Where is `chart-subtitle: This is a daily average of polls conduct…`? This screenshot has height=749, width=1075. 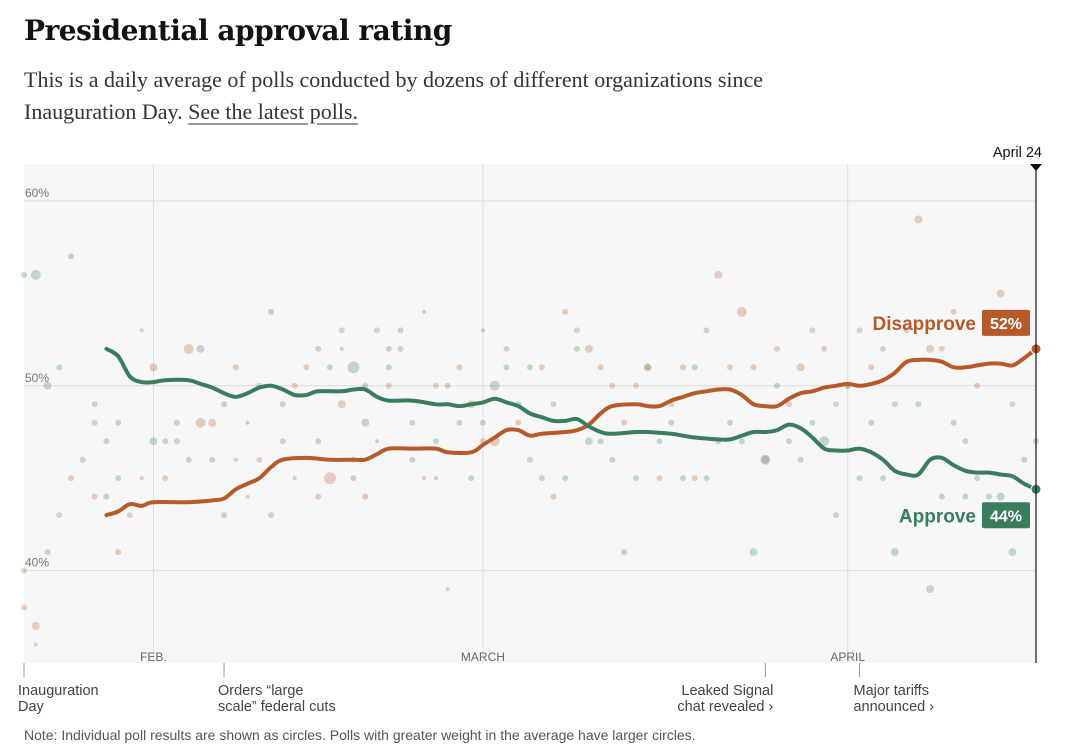
chart-subtitle: This is a daily average of polls conduct… is located at coordinates (419, 96).